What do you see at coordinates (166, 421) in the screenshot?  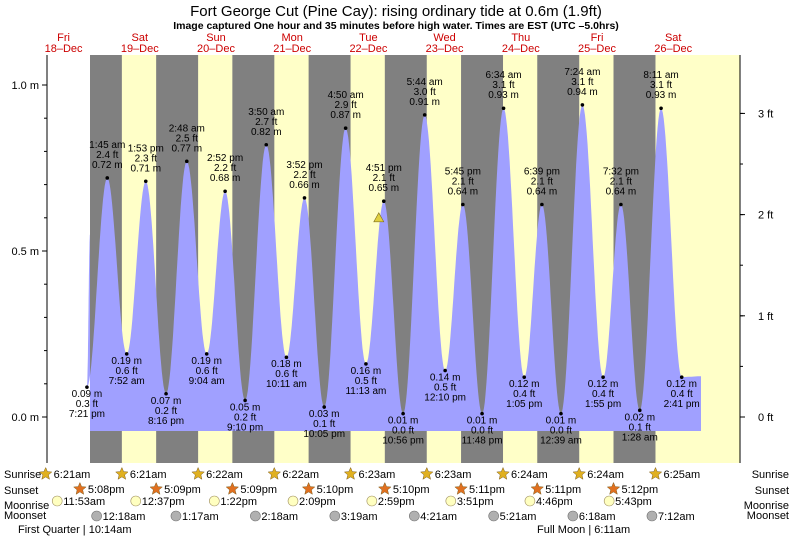 I see `tide-label: 8:16 pm` at bounding box center [166, 421].